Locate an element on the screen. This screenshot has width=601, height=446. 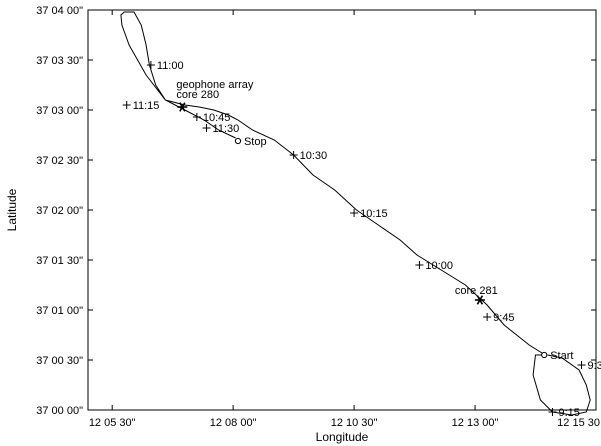
time-label: 9:15 is located at coordinates (568, 413).